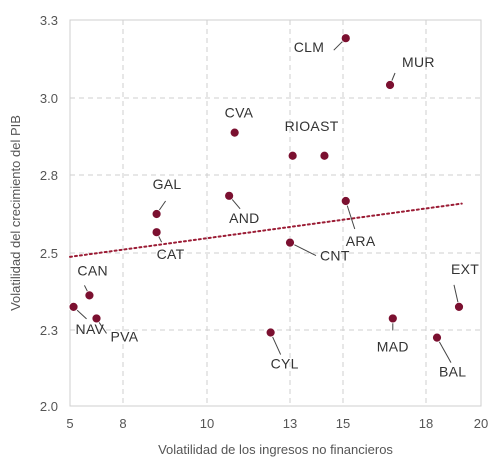 Image resolution: width=489 pixels, height=462 pixels. What do you see at coordinates (481, 423) in the screenshot?
I see `x-tick-label: 20` at bounding box center [481, 423].